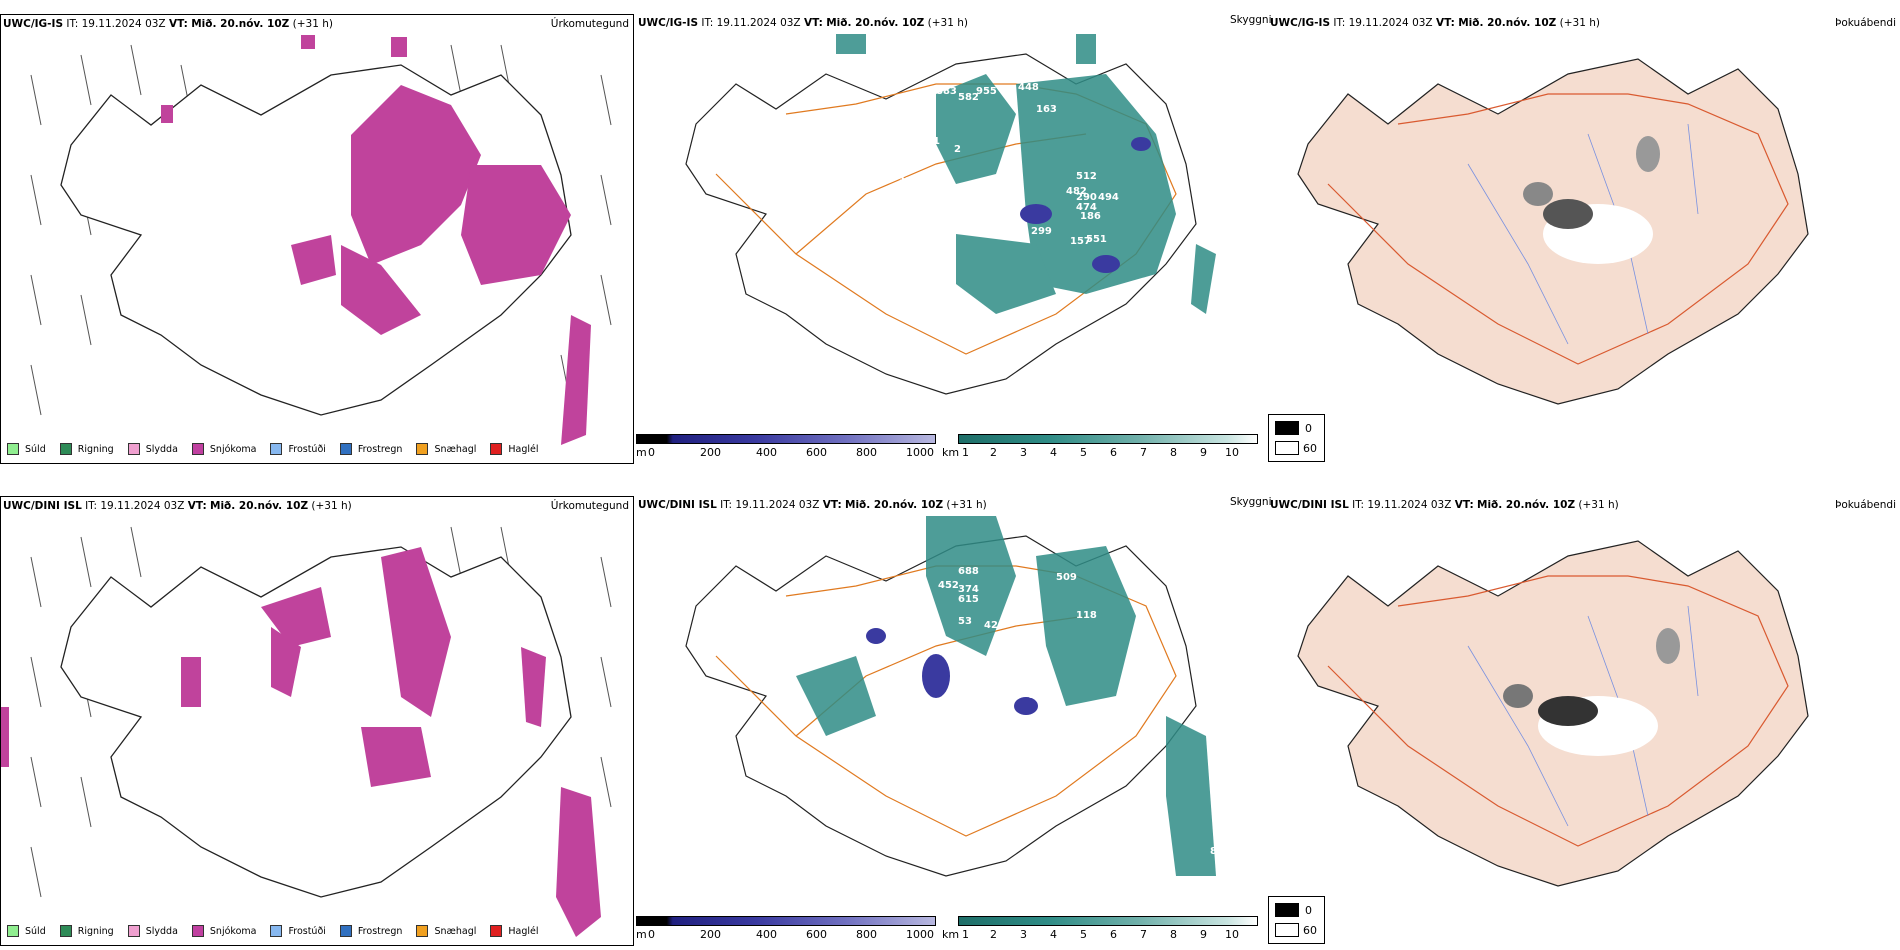 The width and height of the screenshot is (1900, 950). Describe the element at coordinates (1287, 428) in the screenshot. I see `fog-swatch-black` at that location.